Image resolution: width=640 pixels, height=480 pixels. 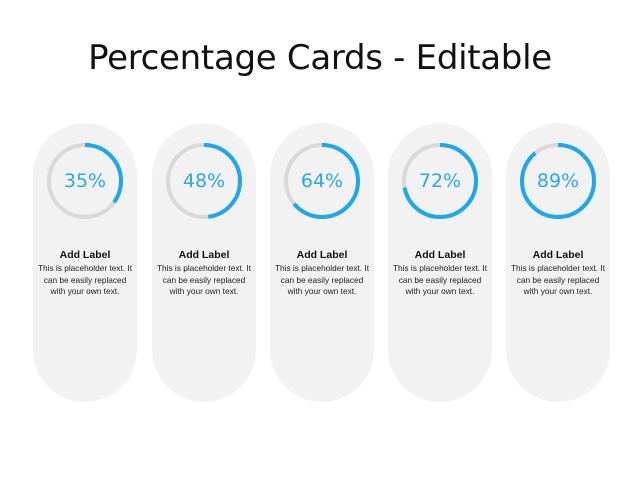 I want to click on percent-value: 48%, so click(x=204, y=181).